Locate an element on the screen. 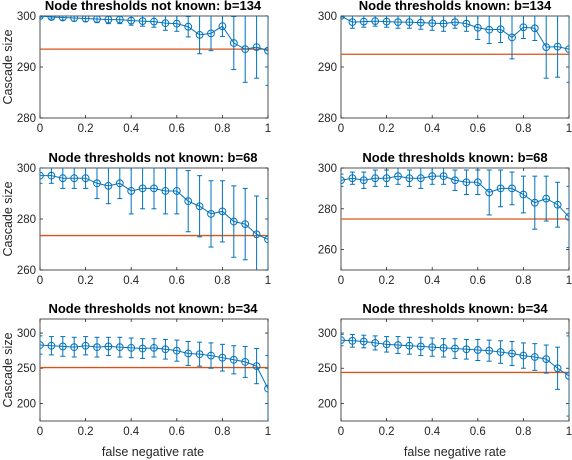 Image resolution: width=572 pixels, height=460 pixels. panel-2-yticks: 280 290 300 is located at coordinates (443, 68).